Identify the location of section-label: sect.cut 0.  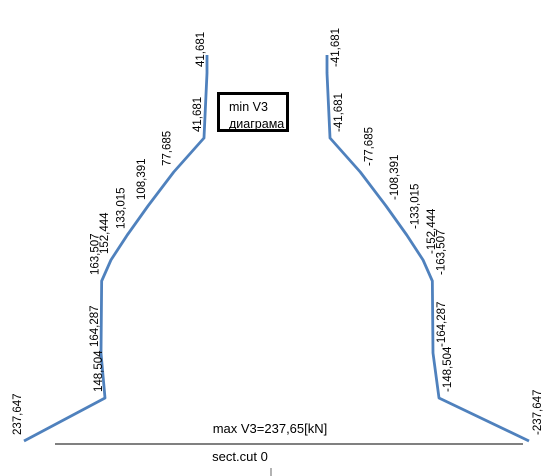
(240, 456).